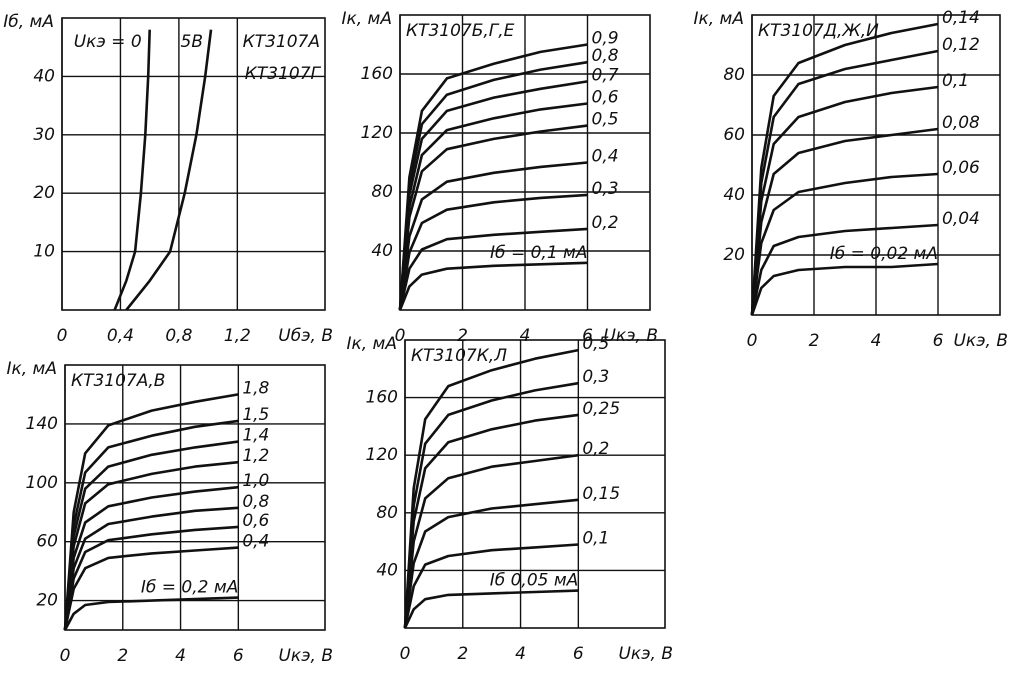 The width and height of the screenshot is (1032, 677). What do you see at coordinates (283, 74) in the screenshot?
I see `annotation: КТ3107Г` at bounding box center [283, 74].